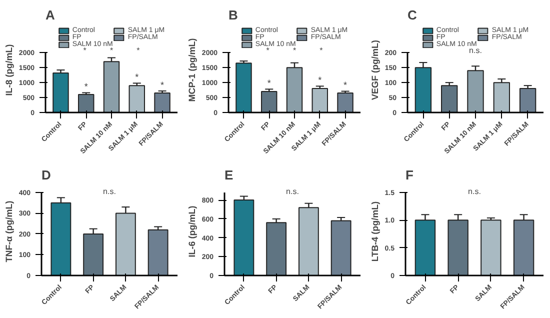 This screenshot has height=318, width=550. What do you see at coordinates (229, 175) in the screenshot?
I see `chart-title: E` at bounding box center [229, 175].